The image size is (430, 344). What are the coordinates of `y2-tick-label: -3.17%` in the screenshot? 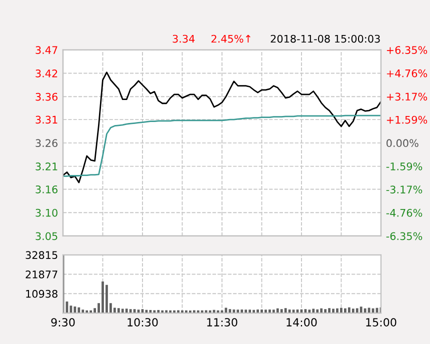 It's located at (404, 190).